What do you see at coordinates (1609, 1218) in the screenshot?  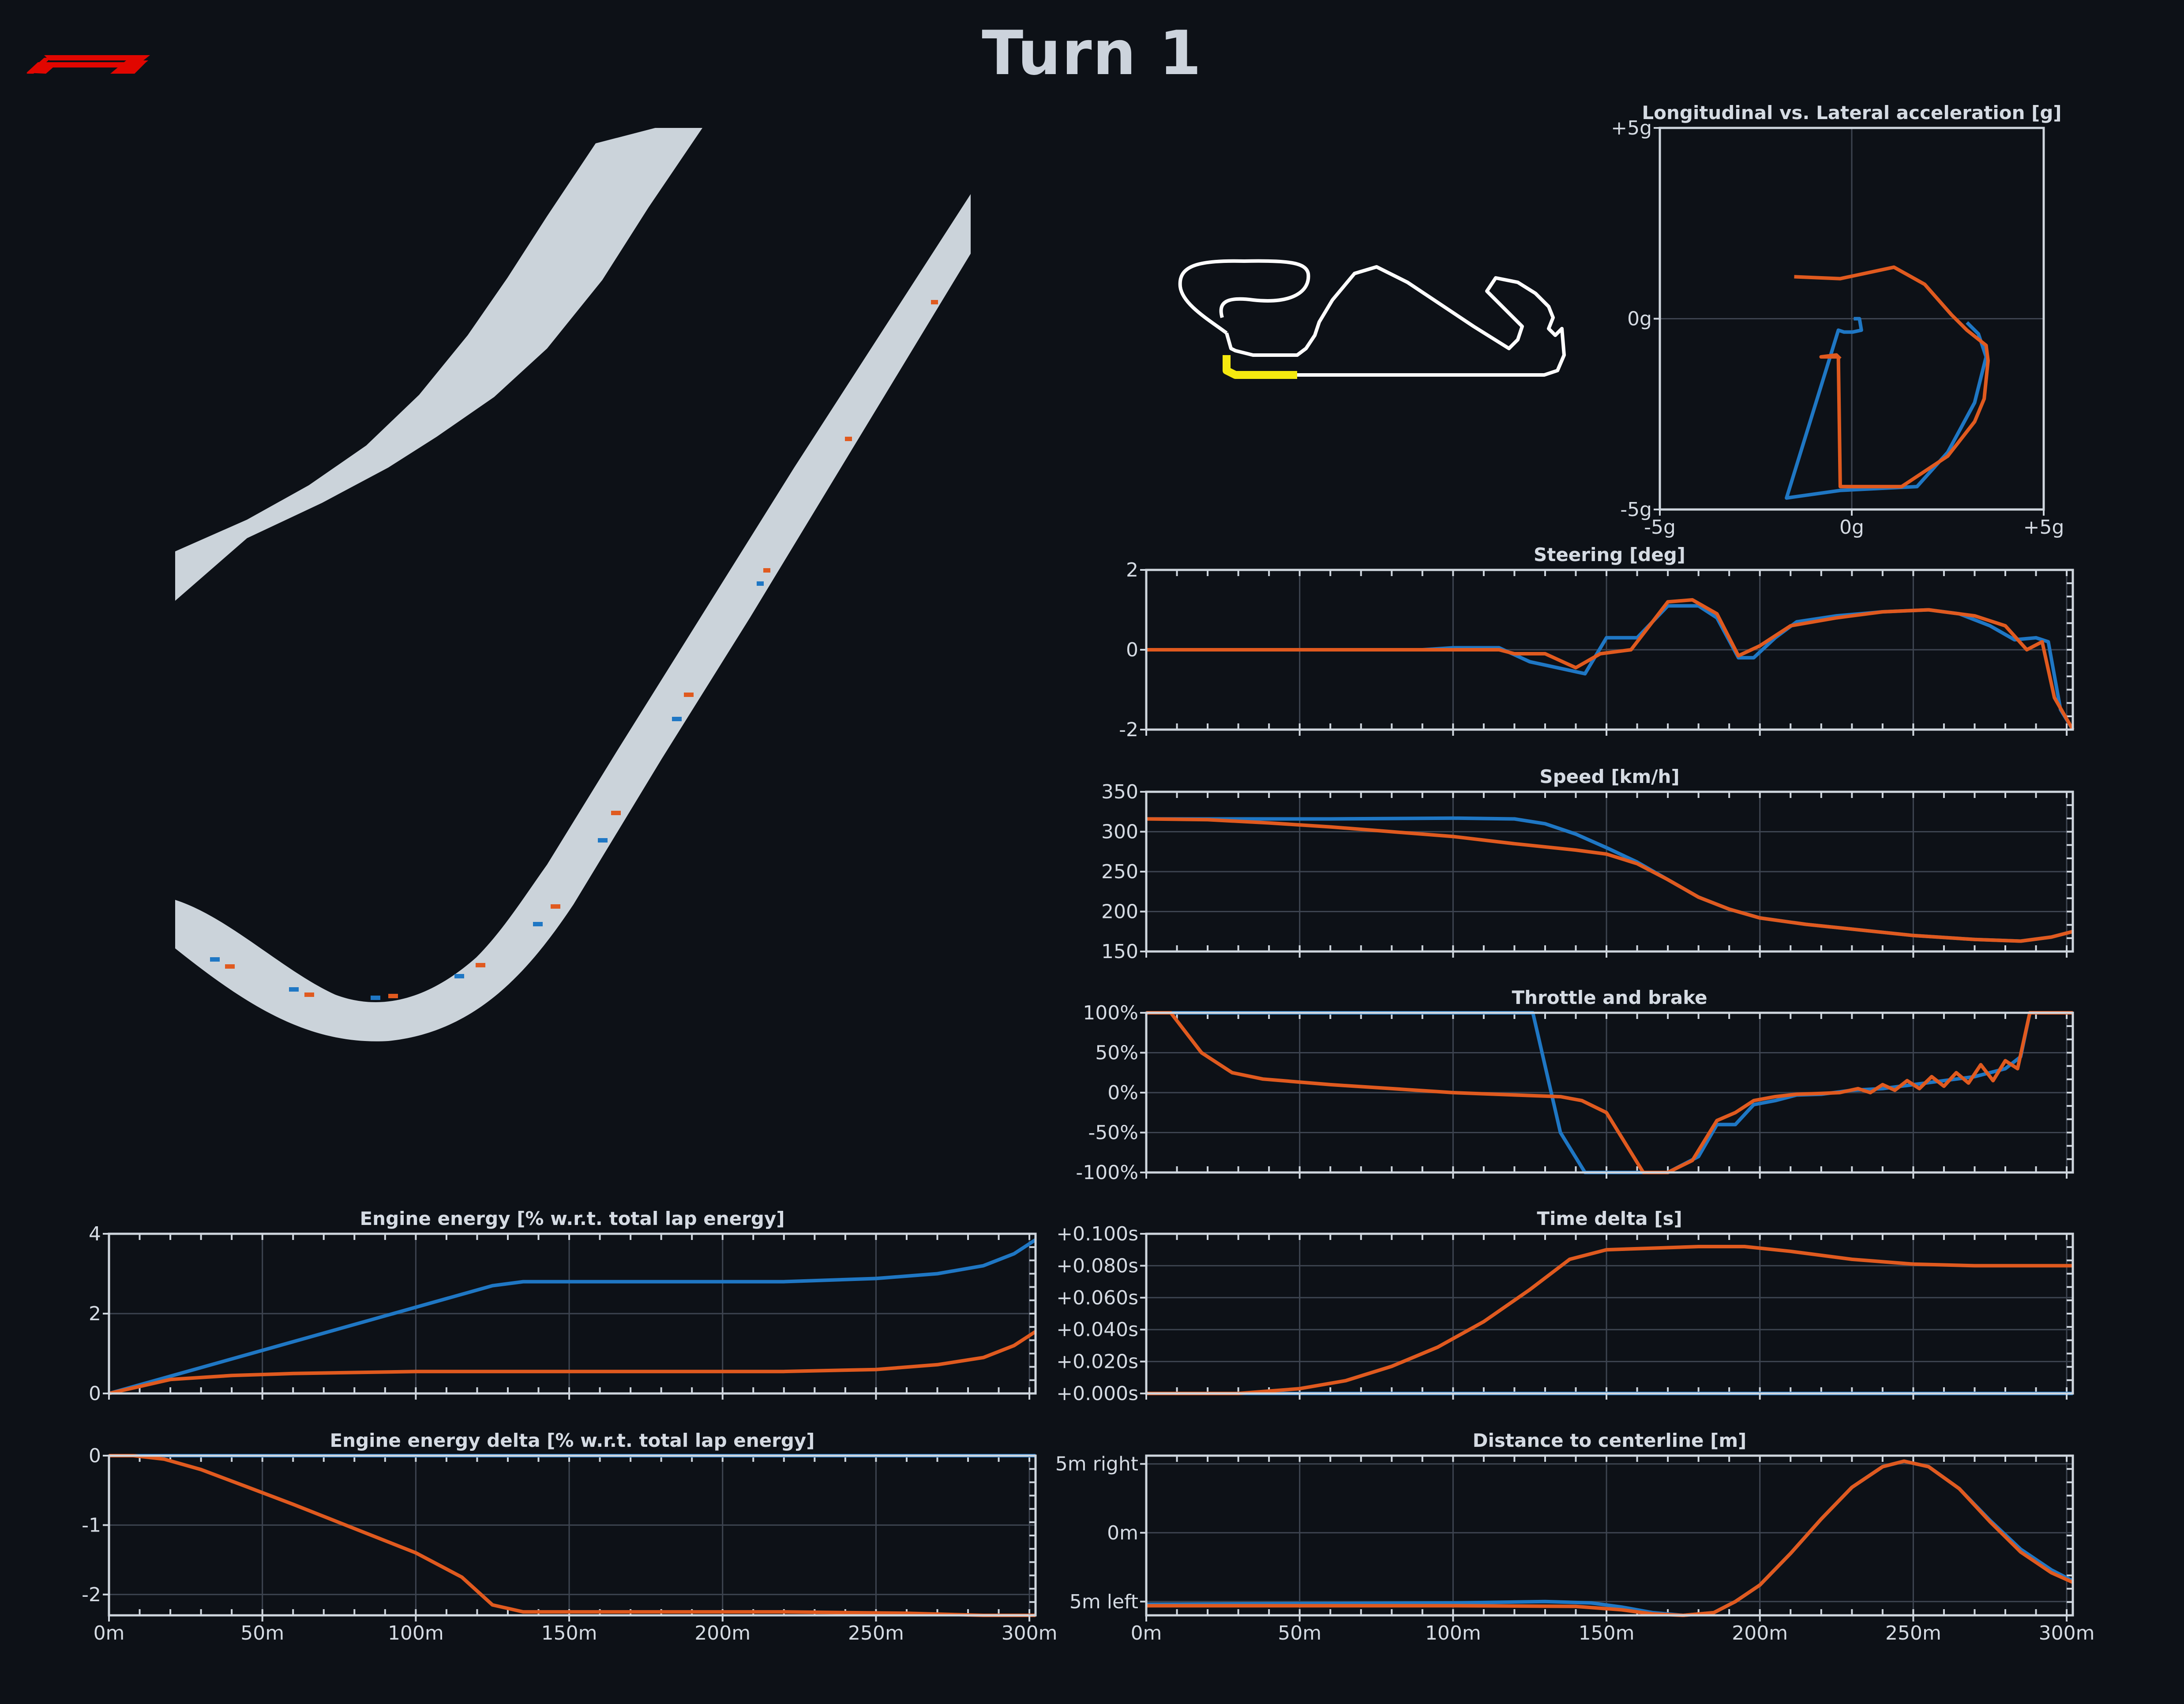 I see `chart-title: Time delta [s]` at bounding box center [1609, 1218].